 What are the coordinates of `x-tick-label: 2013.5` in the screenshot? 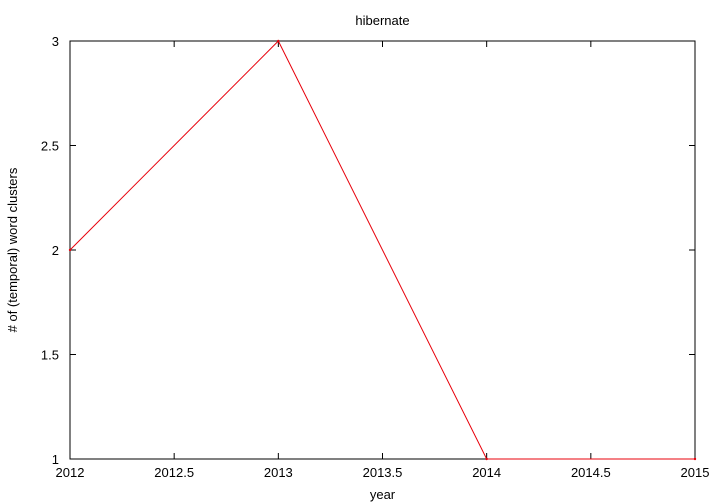 It's located at (383, 472).